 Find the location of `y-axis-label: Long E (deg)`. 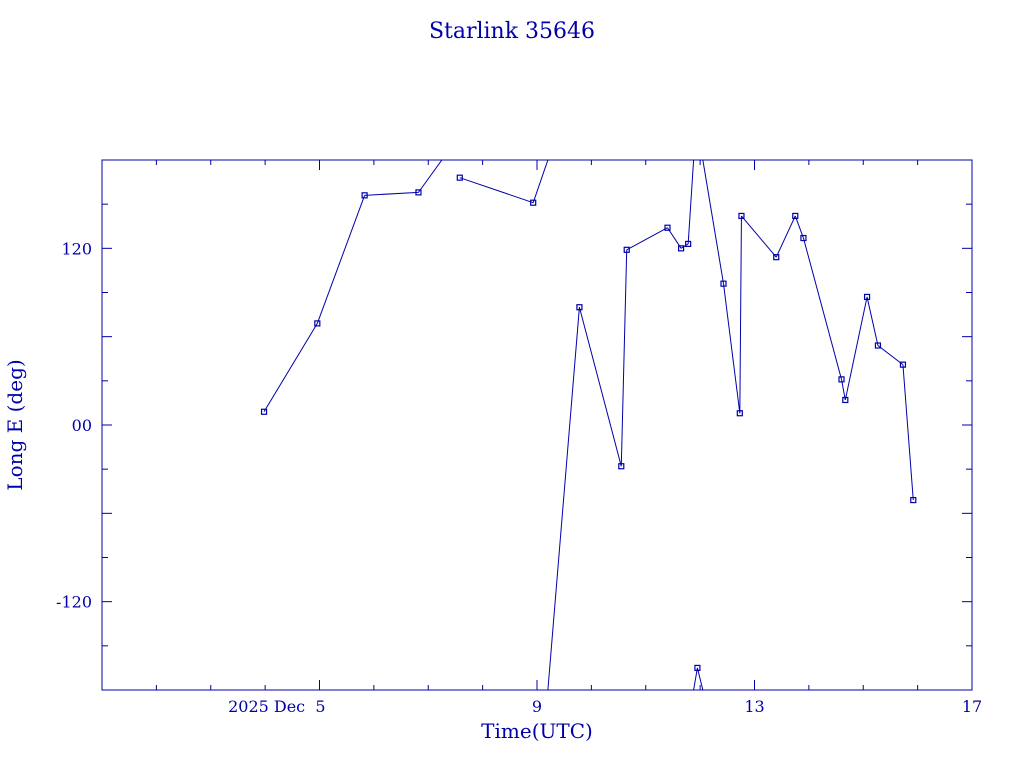

y-axis-label: Long E (deg) is located at coordinates (15, 424).